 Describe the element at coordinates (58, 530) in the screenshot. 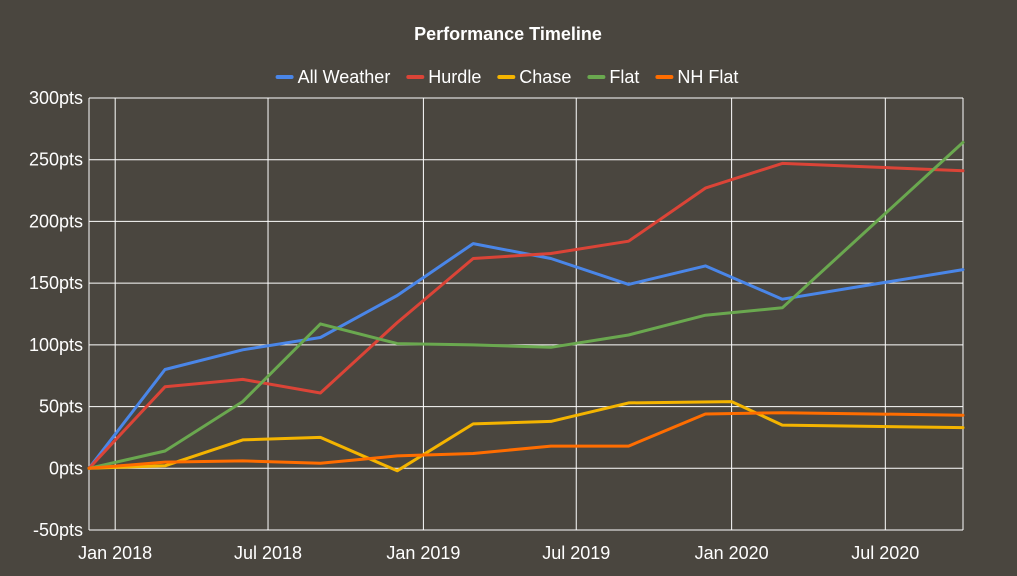

I see `y-tick-label: -50pts` at that location.